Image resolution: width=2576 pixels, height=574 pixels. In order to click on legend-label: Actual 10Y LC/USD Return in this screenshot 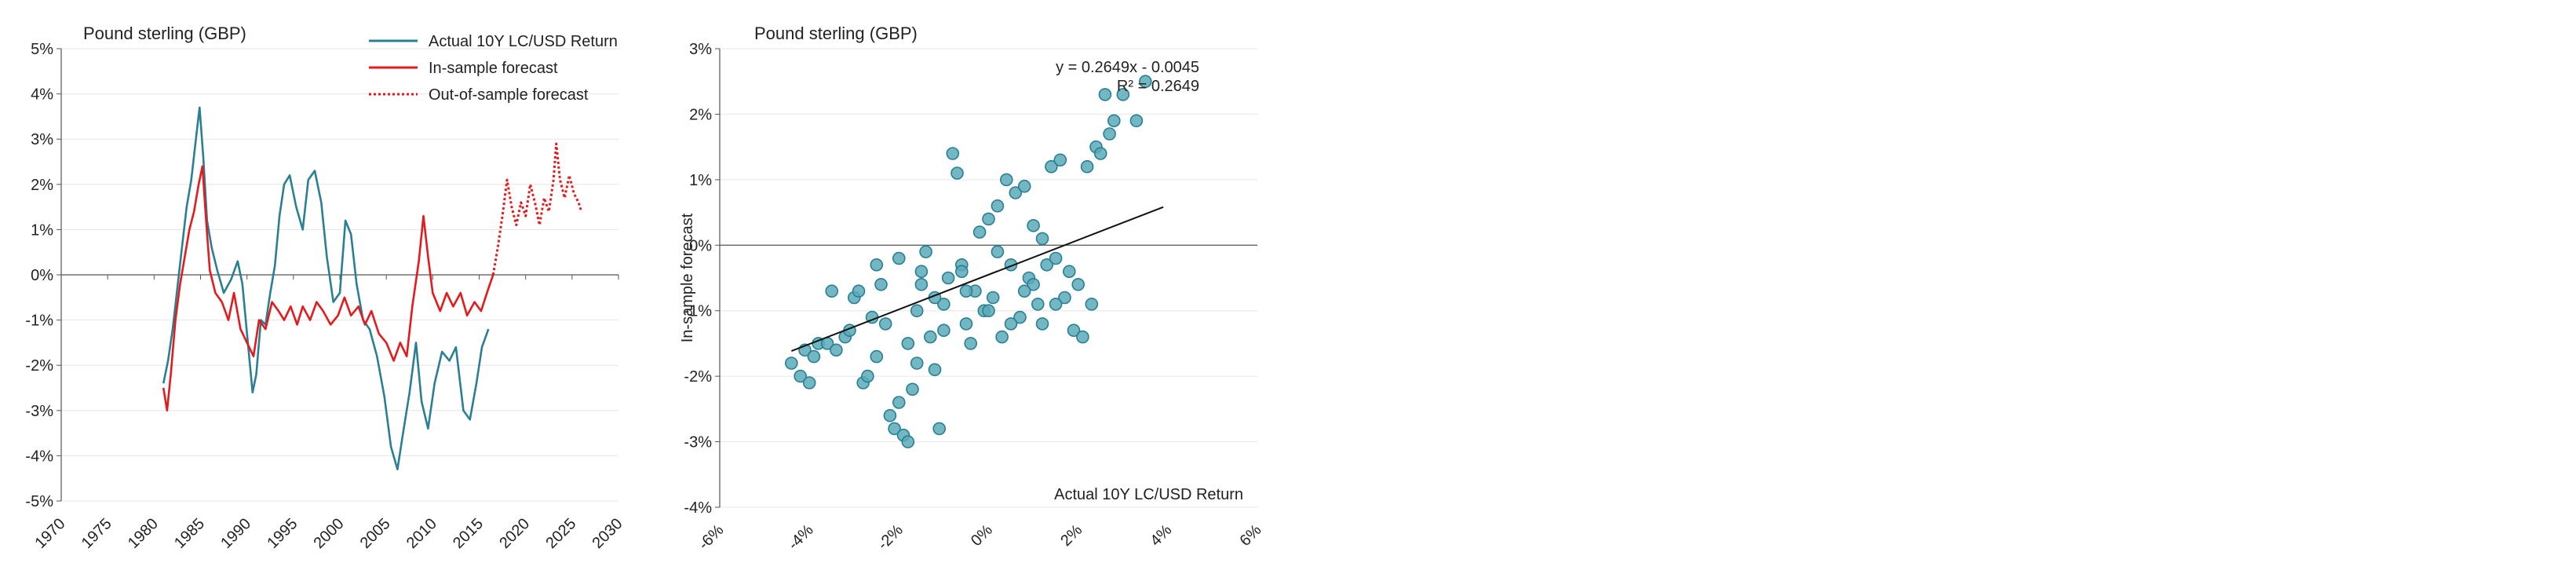, I will do `click(523, 41)`.